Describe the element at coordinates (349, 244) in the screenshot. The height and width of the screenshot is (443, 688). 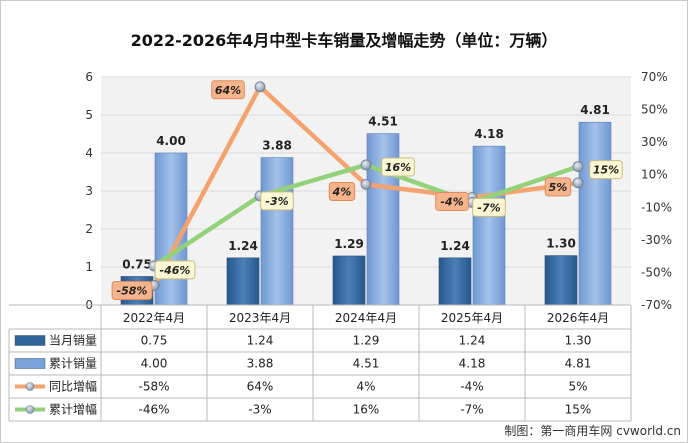
I see `bar-monthly-label: 1.29` at that location.